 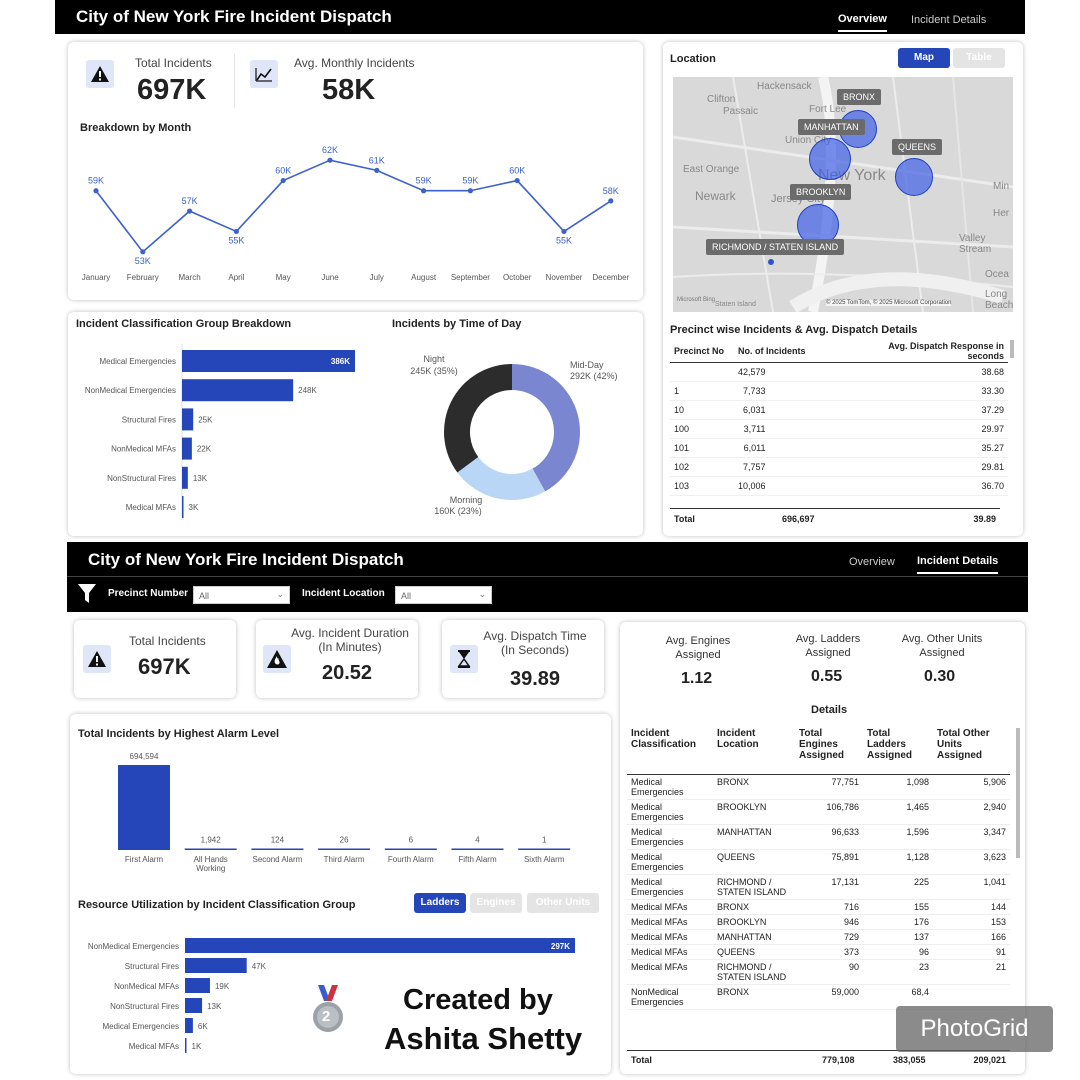 What do you see at coordinates (1012, 349) in the screenshot?
I see `precinct-scrollbar` at bounding box center [1012, 349].